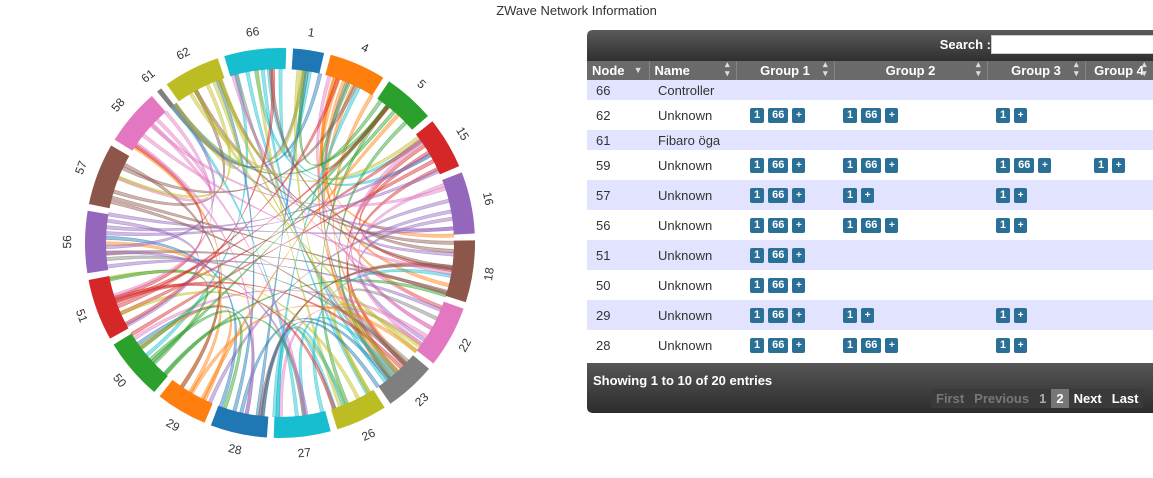 The width and height of the screenshot is (1153, 478). Describe the element at coordinates (693, 70) in the screenshot. I see `column-header-1: Name ▴ ▾` at that location.